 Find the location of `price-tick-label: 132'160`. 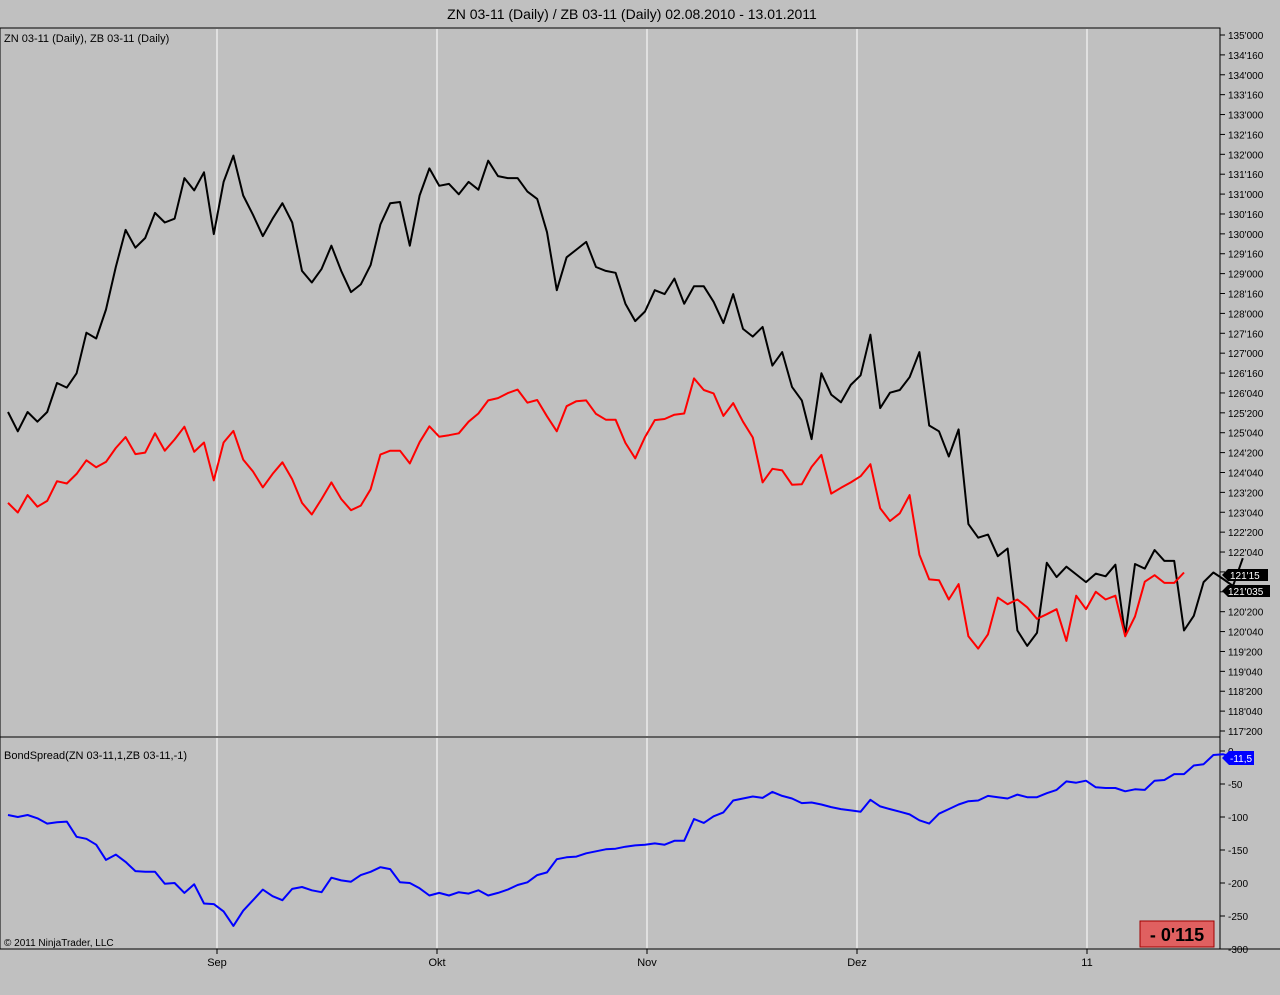

price-tick-label: 132'160 is located at coordinates (1246, 135).